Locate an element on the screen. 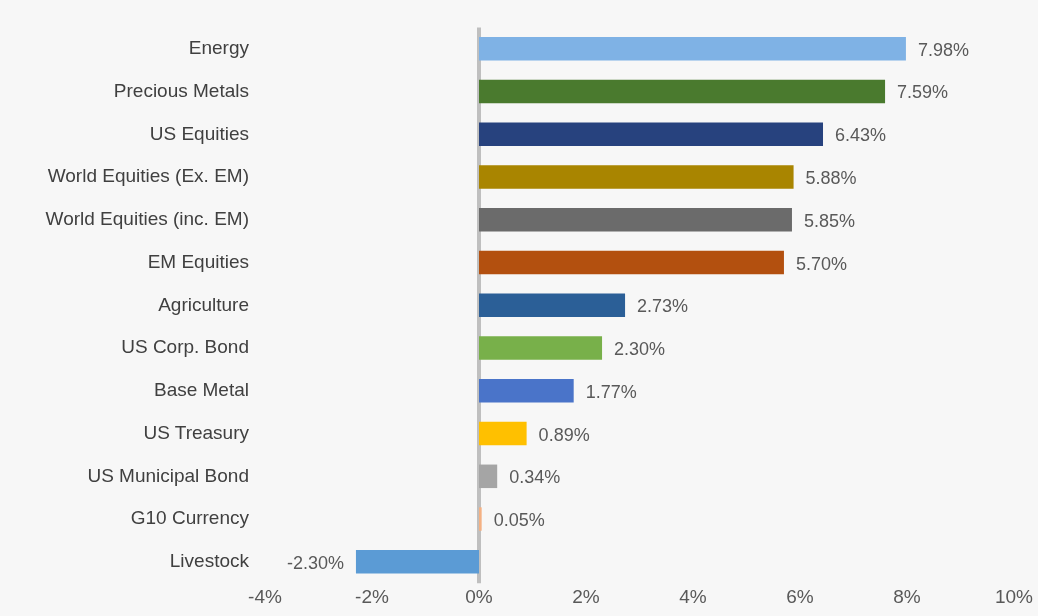 This screenshot has width=1038, height=616. x-tick-label: 2% is located at coordinates (586, 596).